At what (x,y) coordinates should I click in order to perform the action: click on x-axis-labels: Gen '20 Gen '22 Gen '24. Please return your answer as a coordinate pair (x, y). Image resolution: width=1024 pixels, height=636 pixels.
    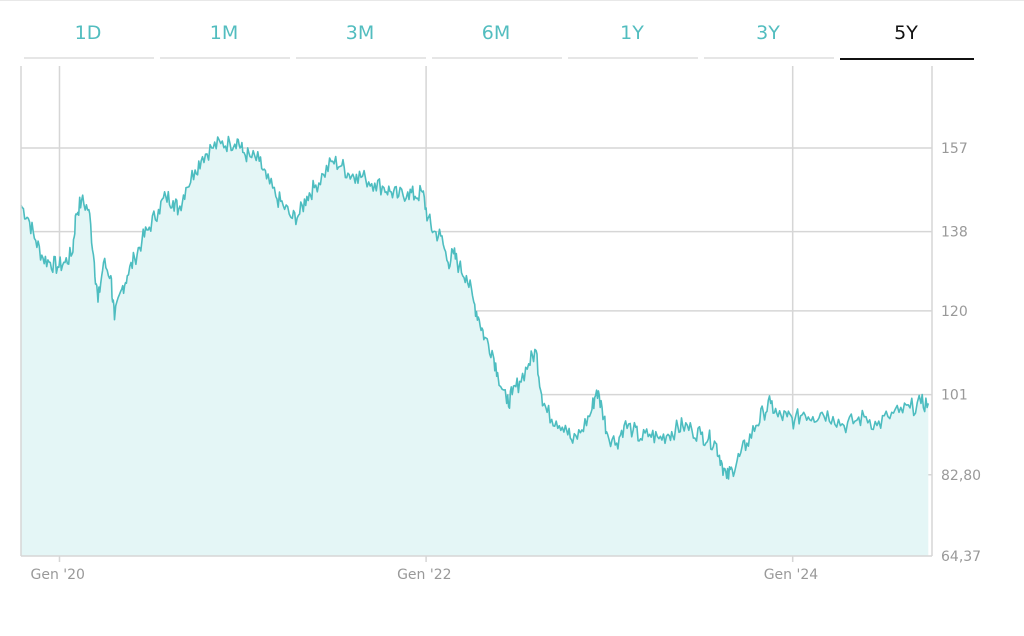
    Looking at the image, I should click on (424, 575).